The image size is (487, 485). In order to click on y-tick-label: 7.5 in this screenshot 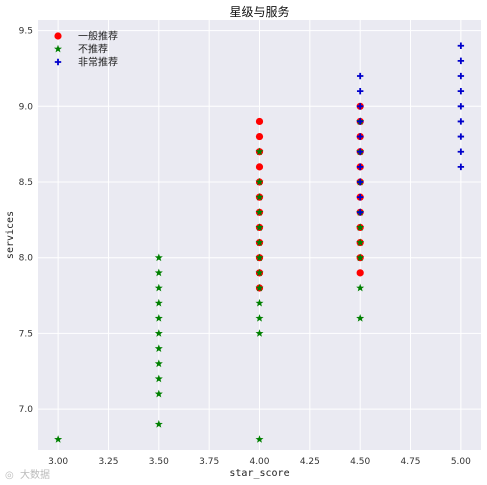, I will do `click(26, 334)`.